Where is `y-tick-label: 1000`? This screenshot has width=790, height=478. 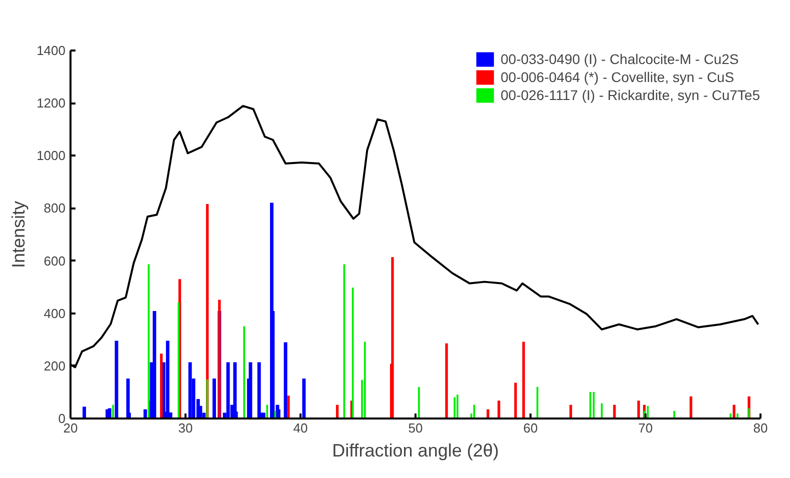 y-tick-label: 1000 is located at coordinates (51, 156).